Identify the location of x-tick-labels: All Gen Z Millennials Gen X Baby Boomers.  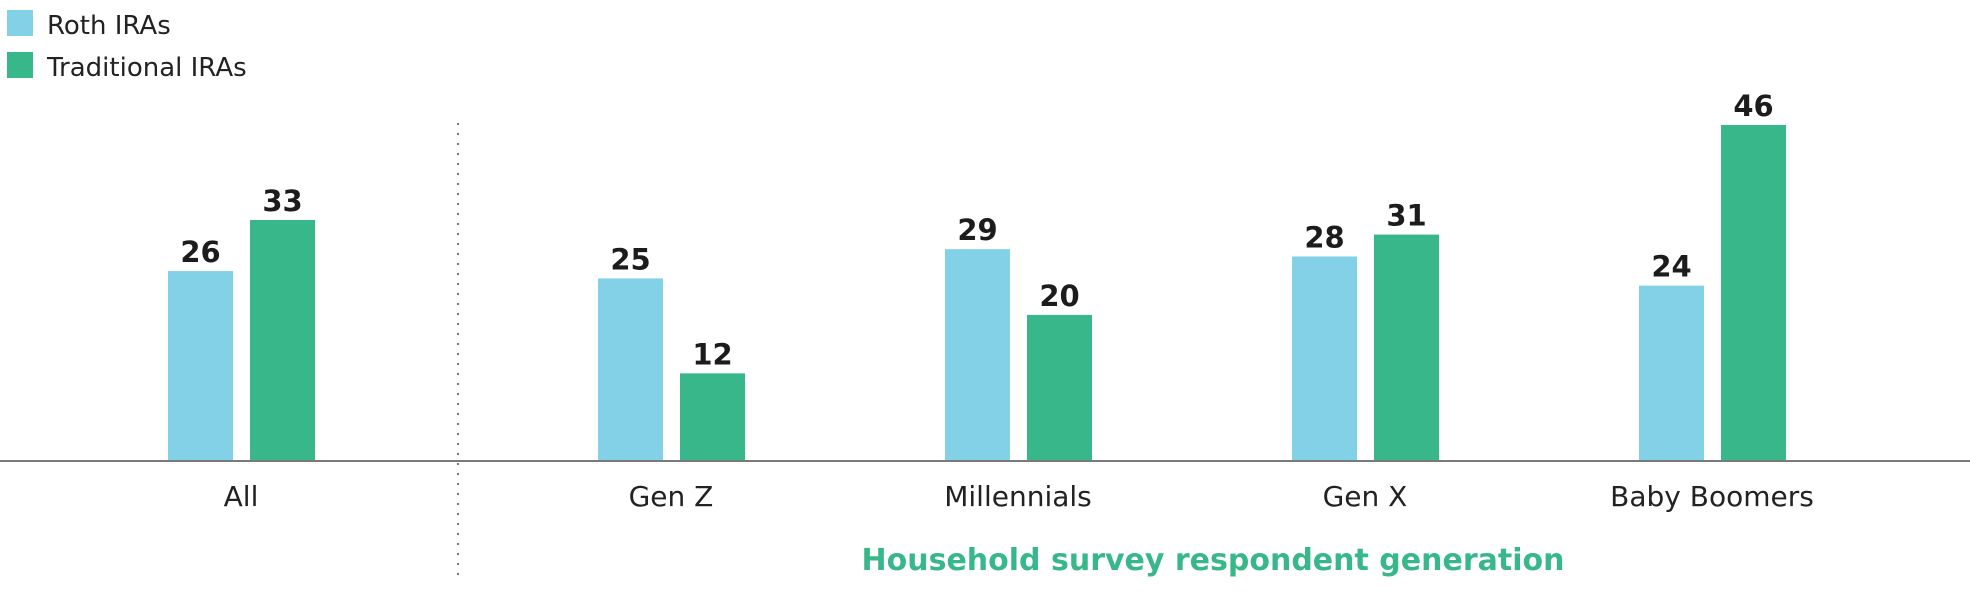
(1019, 496).